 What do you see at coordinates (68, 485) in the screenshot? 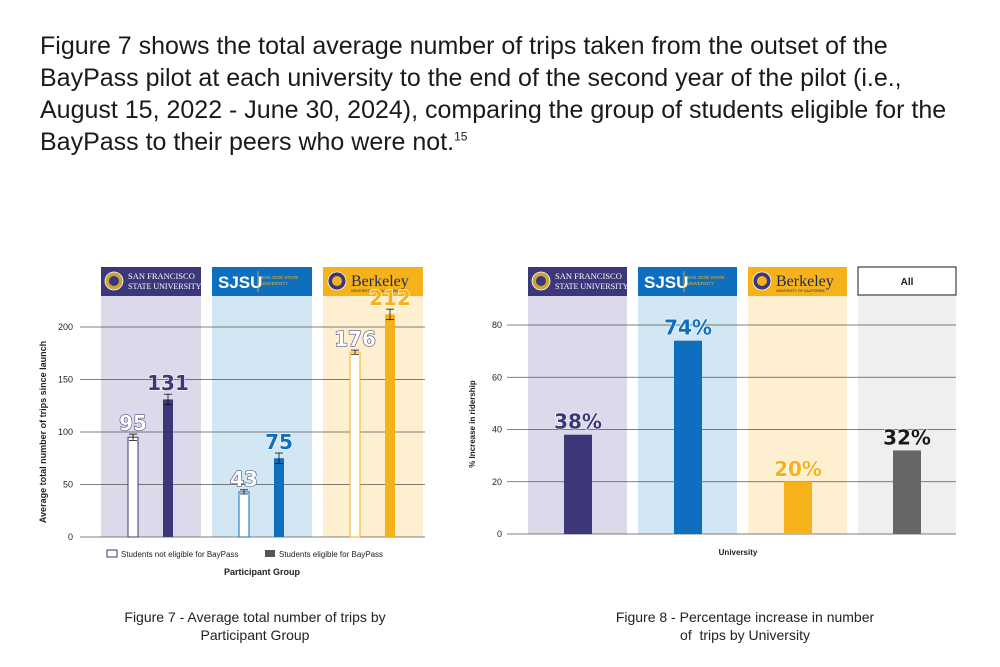
I see `fig7-y-tick-label: 50` at bounding box center [68, 485].